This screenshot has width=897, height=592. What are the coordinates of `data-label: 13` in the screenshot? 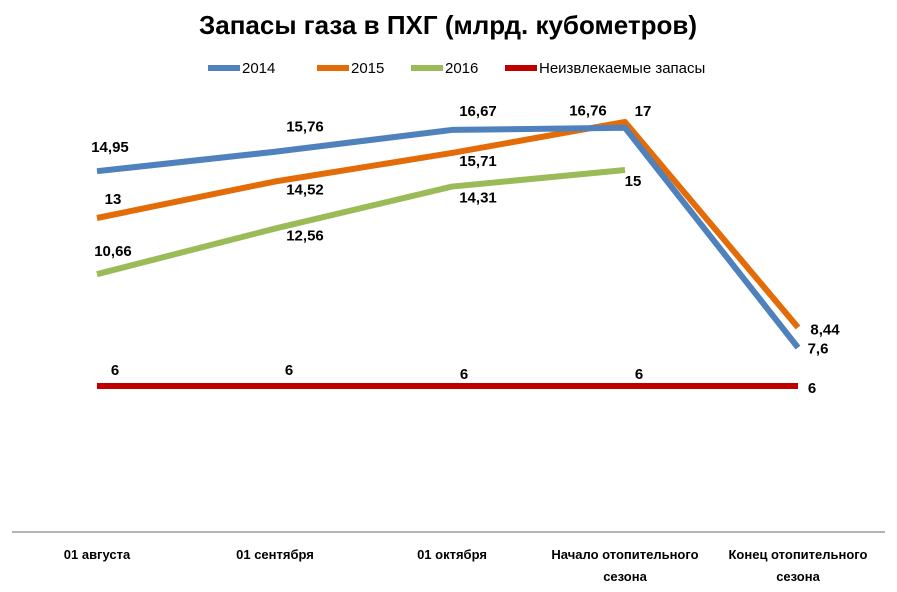 It's located at (113, 199).